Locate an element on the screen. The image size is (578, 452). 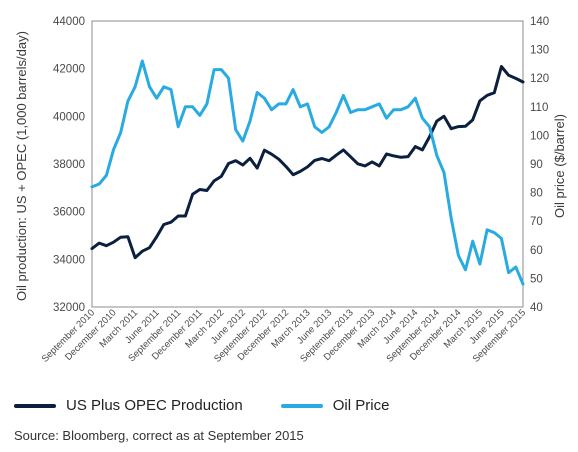
right-tick-label: 70 is located at coordinates (536, 222).